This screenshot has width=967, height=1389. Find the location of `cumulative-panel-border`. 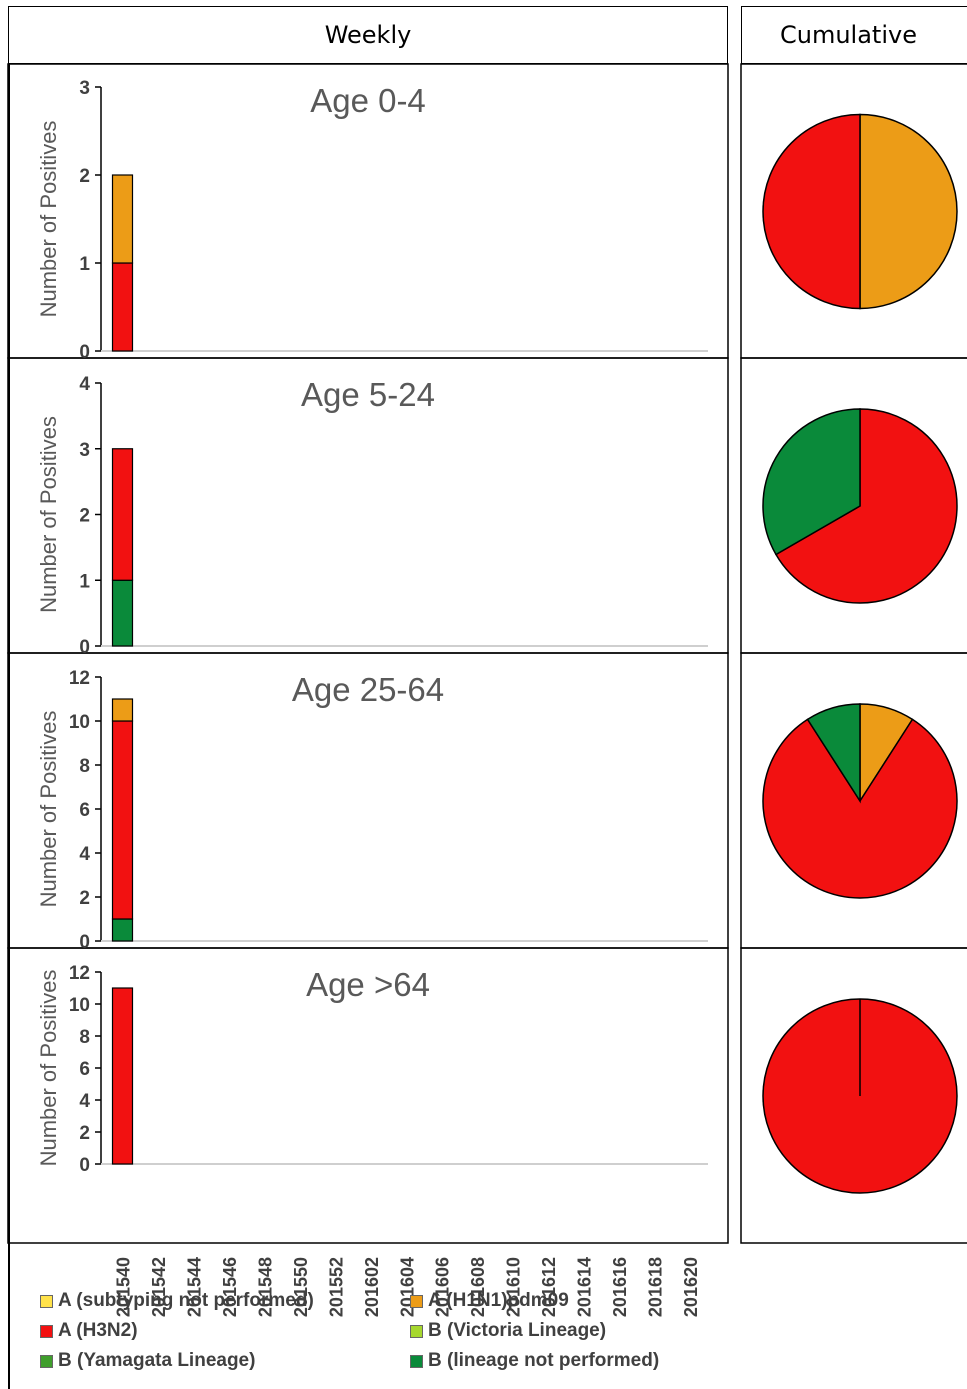

cumulative-panel-border is located at coordinates (853, 1095).